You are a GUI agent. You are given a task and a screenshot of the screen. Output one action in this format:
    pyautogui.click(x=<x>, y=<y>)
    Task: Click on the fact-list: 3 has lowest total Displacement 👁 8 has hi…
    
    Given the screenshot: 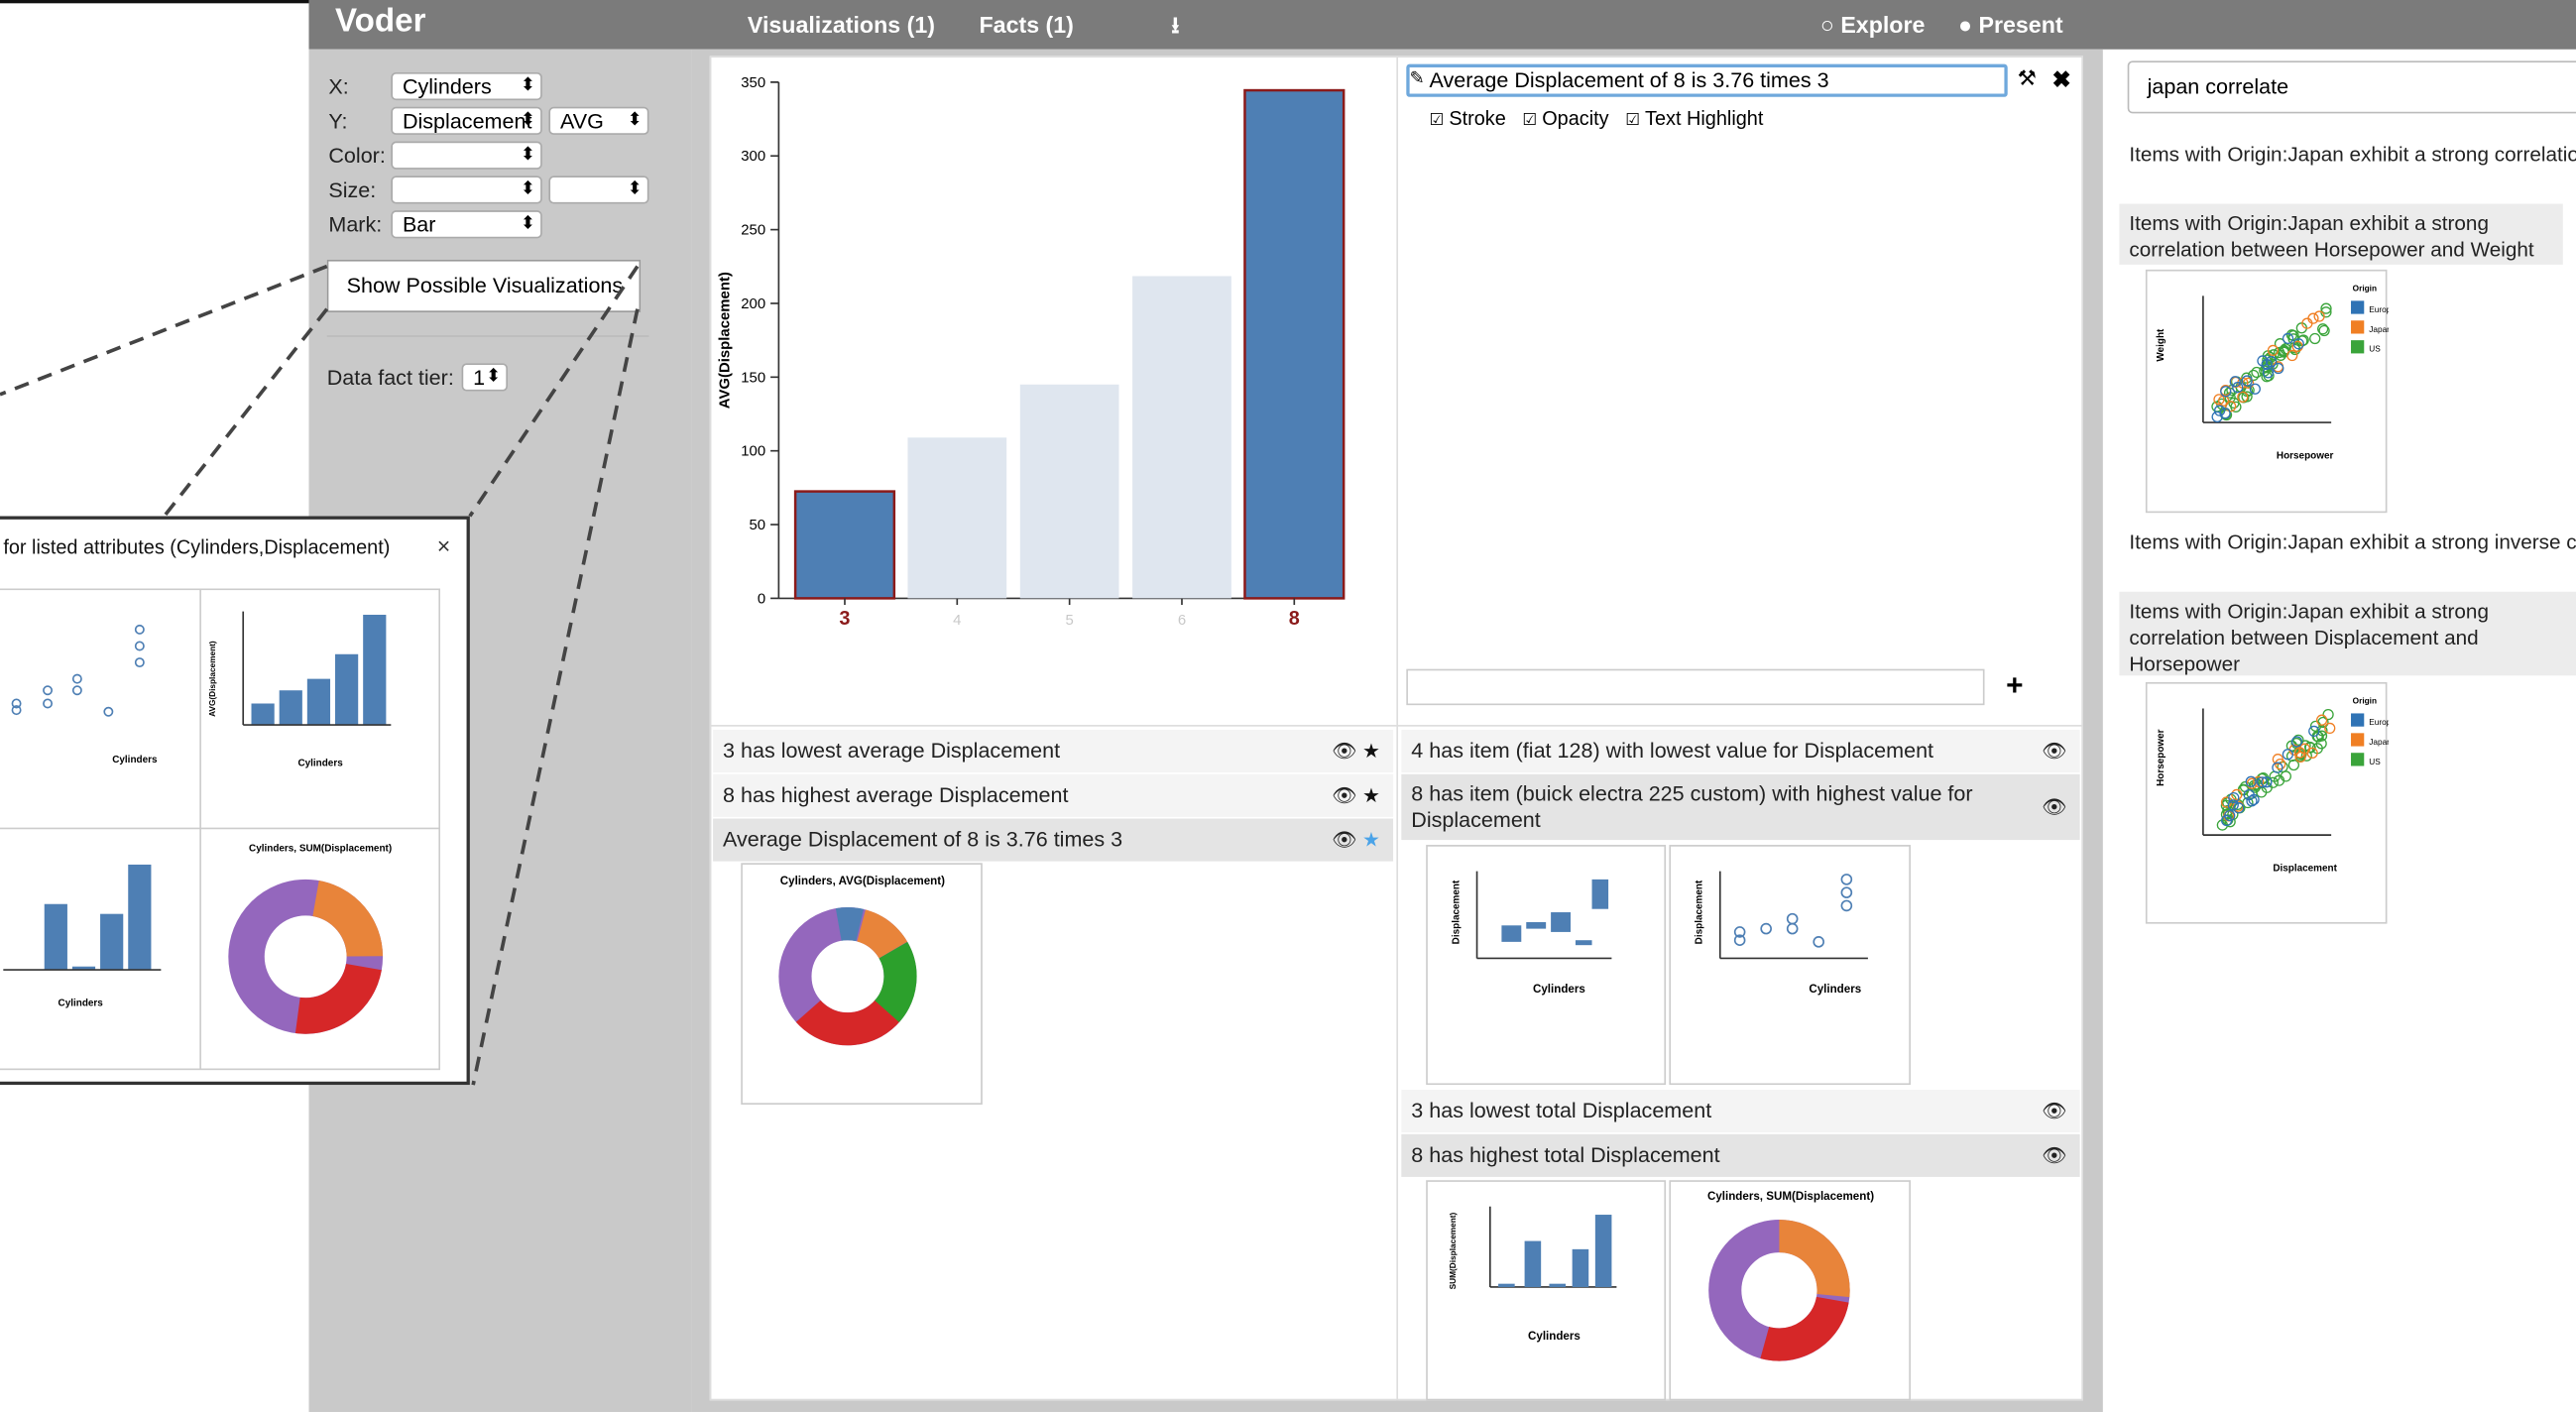 What is the action you would take?
    pyautogui.click(x=1740, y=1135)
    